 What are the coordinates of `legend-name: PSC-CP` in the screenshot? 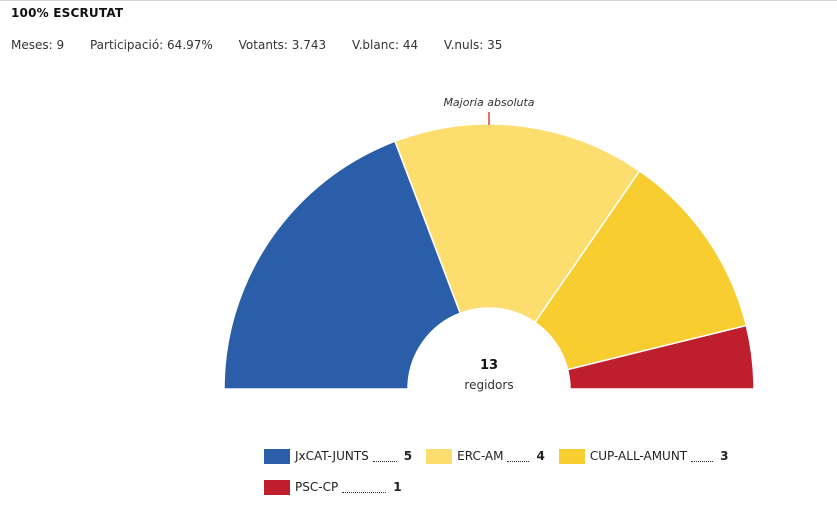 It's located at (317, 487).